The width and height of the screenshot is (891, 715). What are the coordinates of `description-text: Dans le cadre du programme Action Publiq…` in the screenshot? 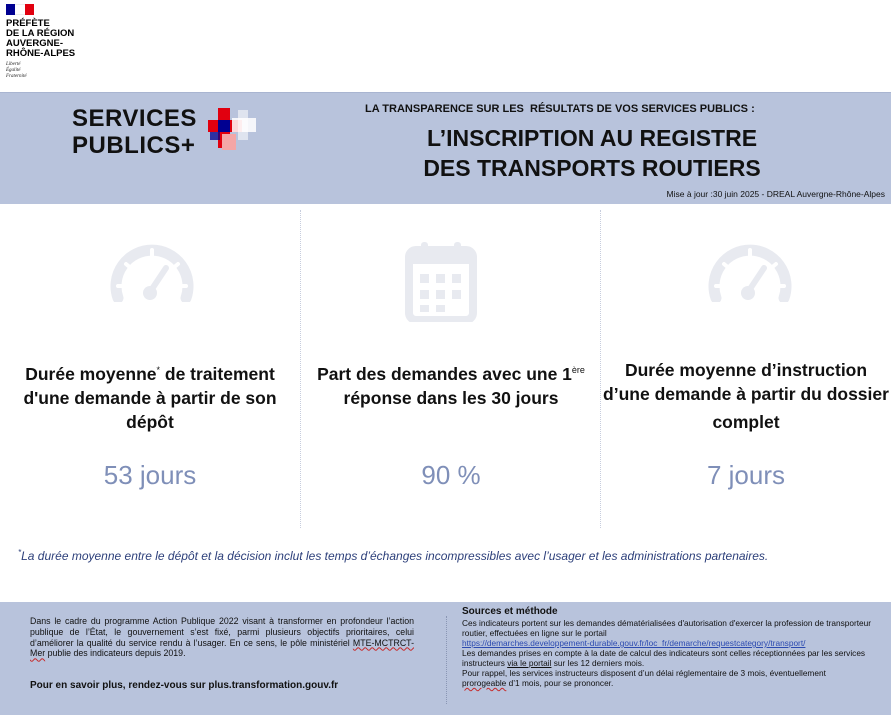 It's located at (222, 632).